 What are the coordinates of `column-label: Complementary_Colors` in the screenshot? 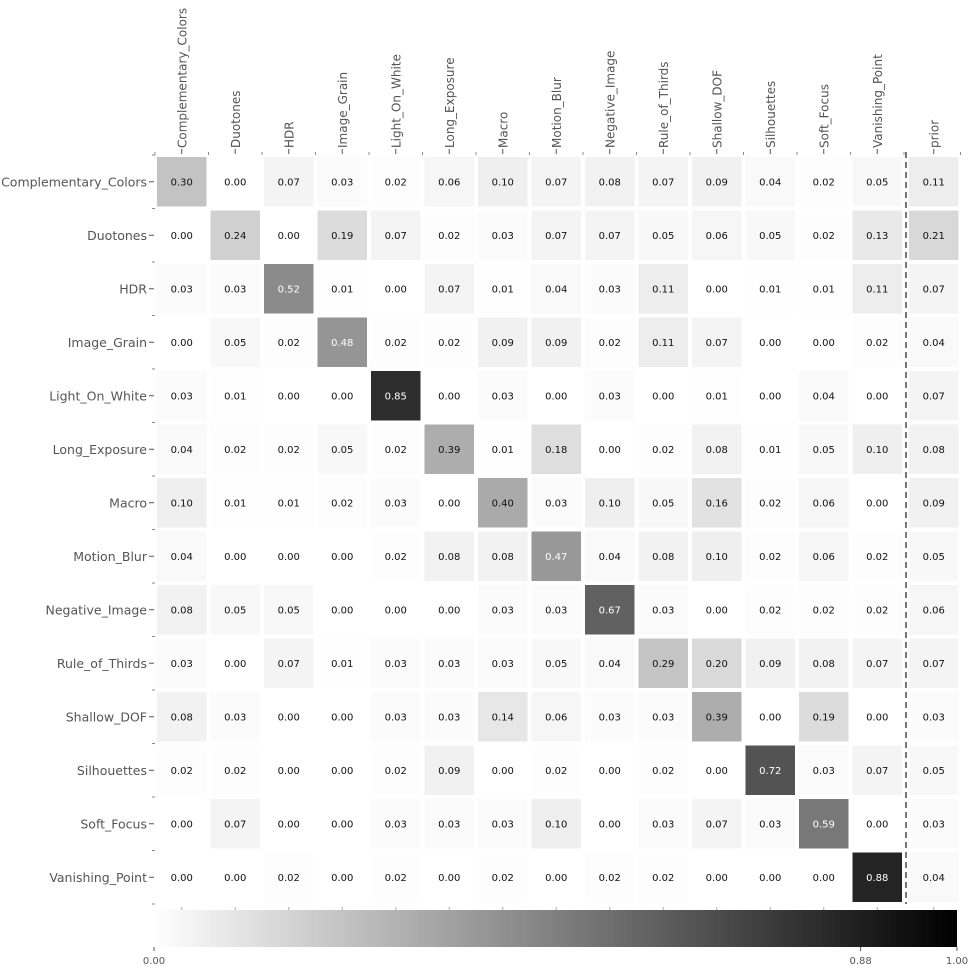 It's located at (182, 78).